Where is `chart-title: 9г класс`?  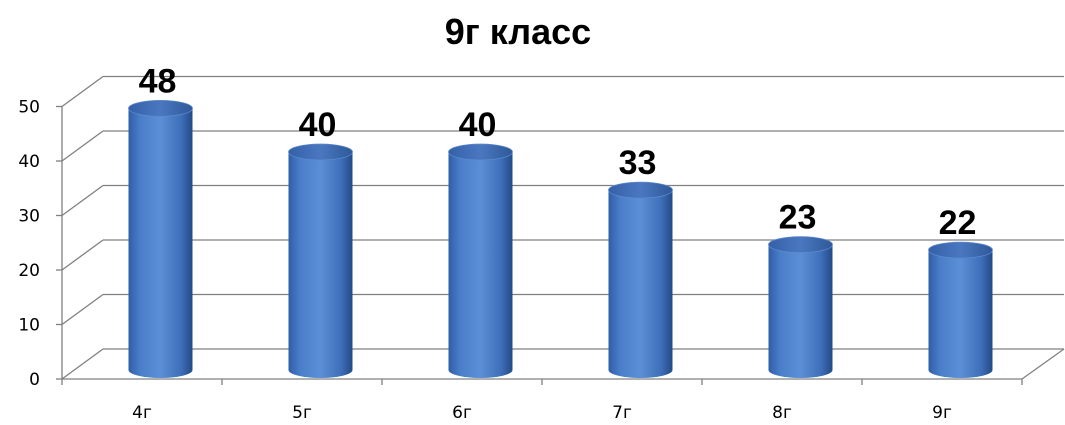
chart-title: 9г класс is located at coordinates (518, 31).